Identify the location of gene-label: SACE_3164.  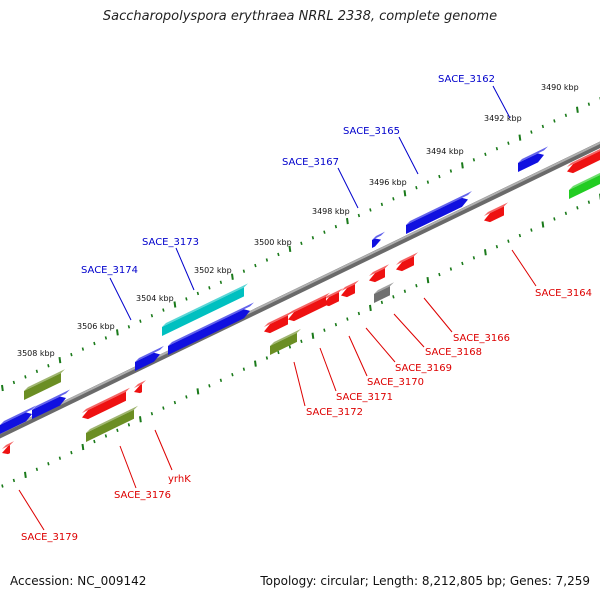
(563, 293).